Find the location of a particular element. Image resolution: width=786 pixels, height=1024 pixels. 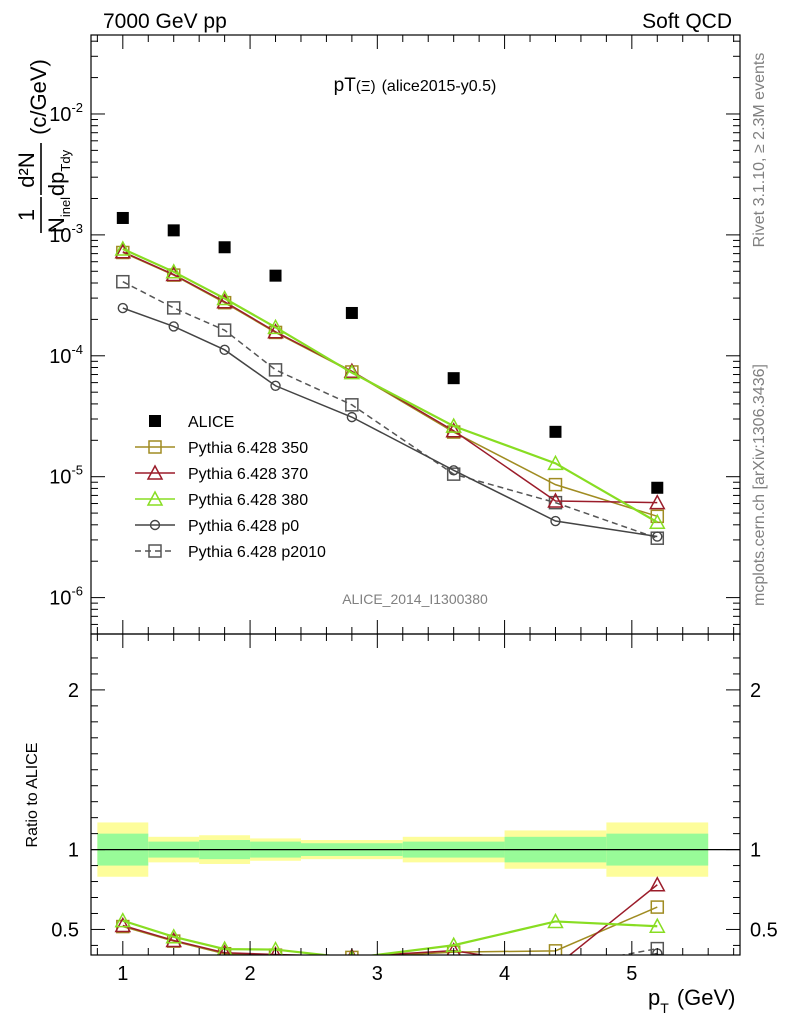

svg-text: (c/GeV) is located at coordinates (38, 97).